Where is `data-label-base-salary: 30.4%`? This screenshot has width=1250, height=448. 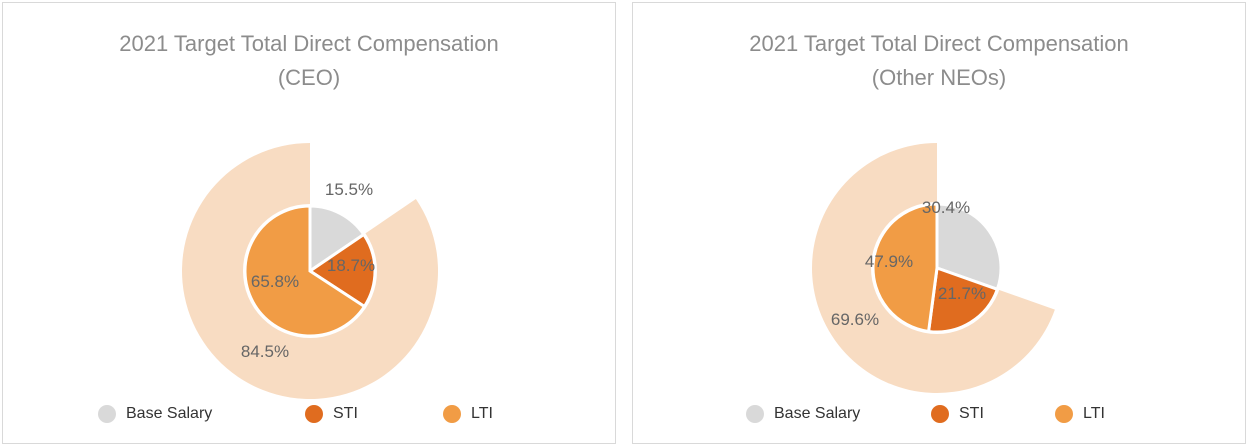
data-label-base-salary: 30.4% is located at coordinates (946, 207).